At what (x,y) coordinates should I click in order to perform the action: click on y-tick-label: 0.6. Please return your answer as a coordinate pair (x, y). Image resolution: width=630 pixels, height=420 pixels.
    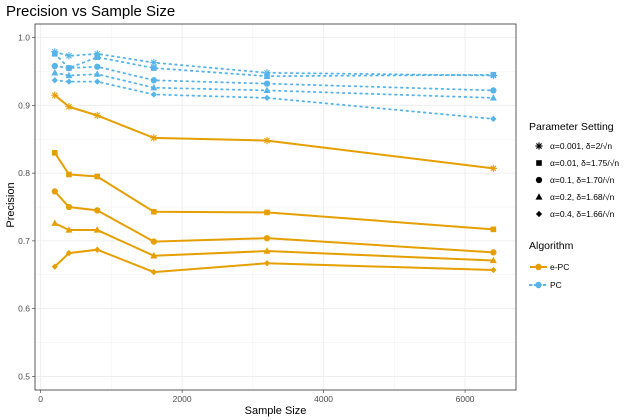
    Looking at the image, I should click on (24, 309).